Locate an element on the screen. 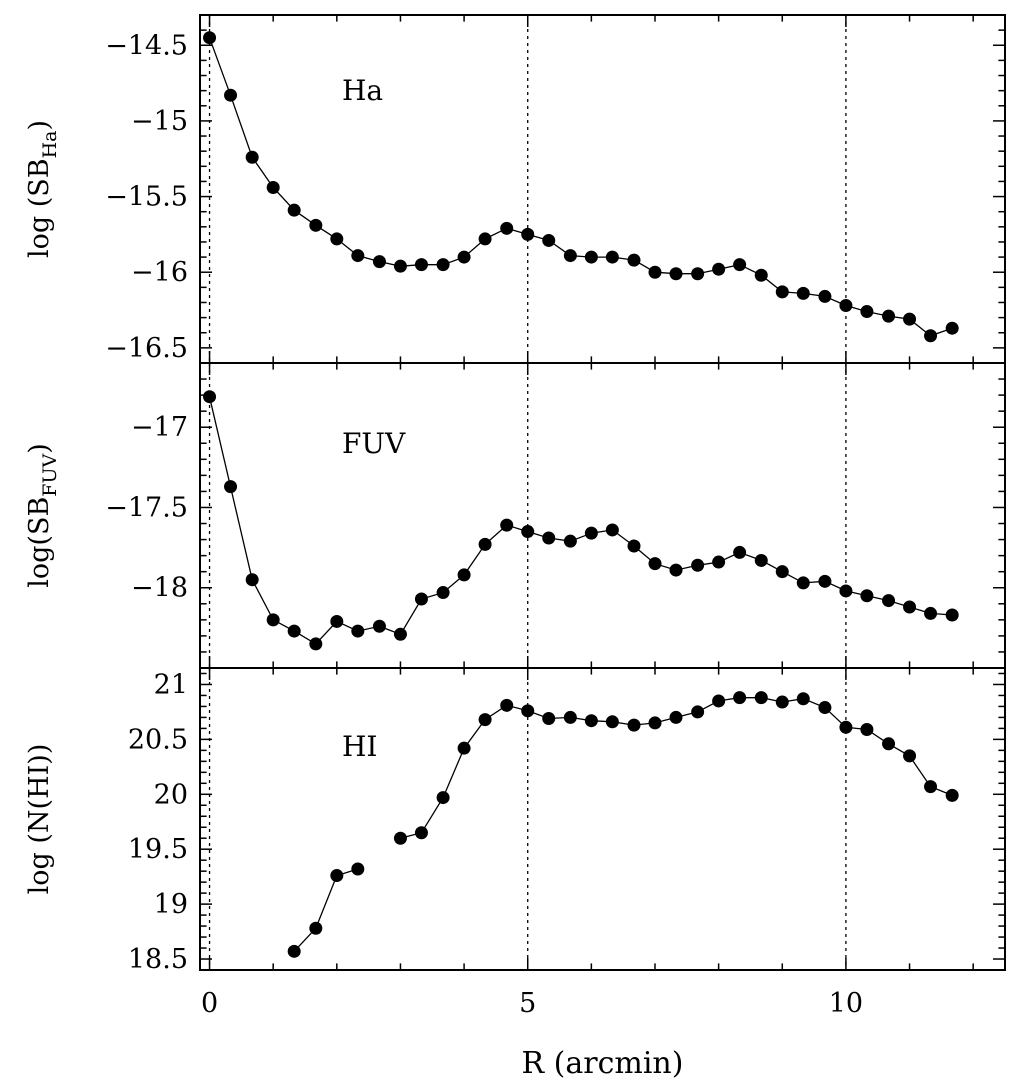 The image size is (1016, 1086). y-axis-title-hi: log (N(HI)) is located at coordinates (39, 819).